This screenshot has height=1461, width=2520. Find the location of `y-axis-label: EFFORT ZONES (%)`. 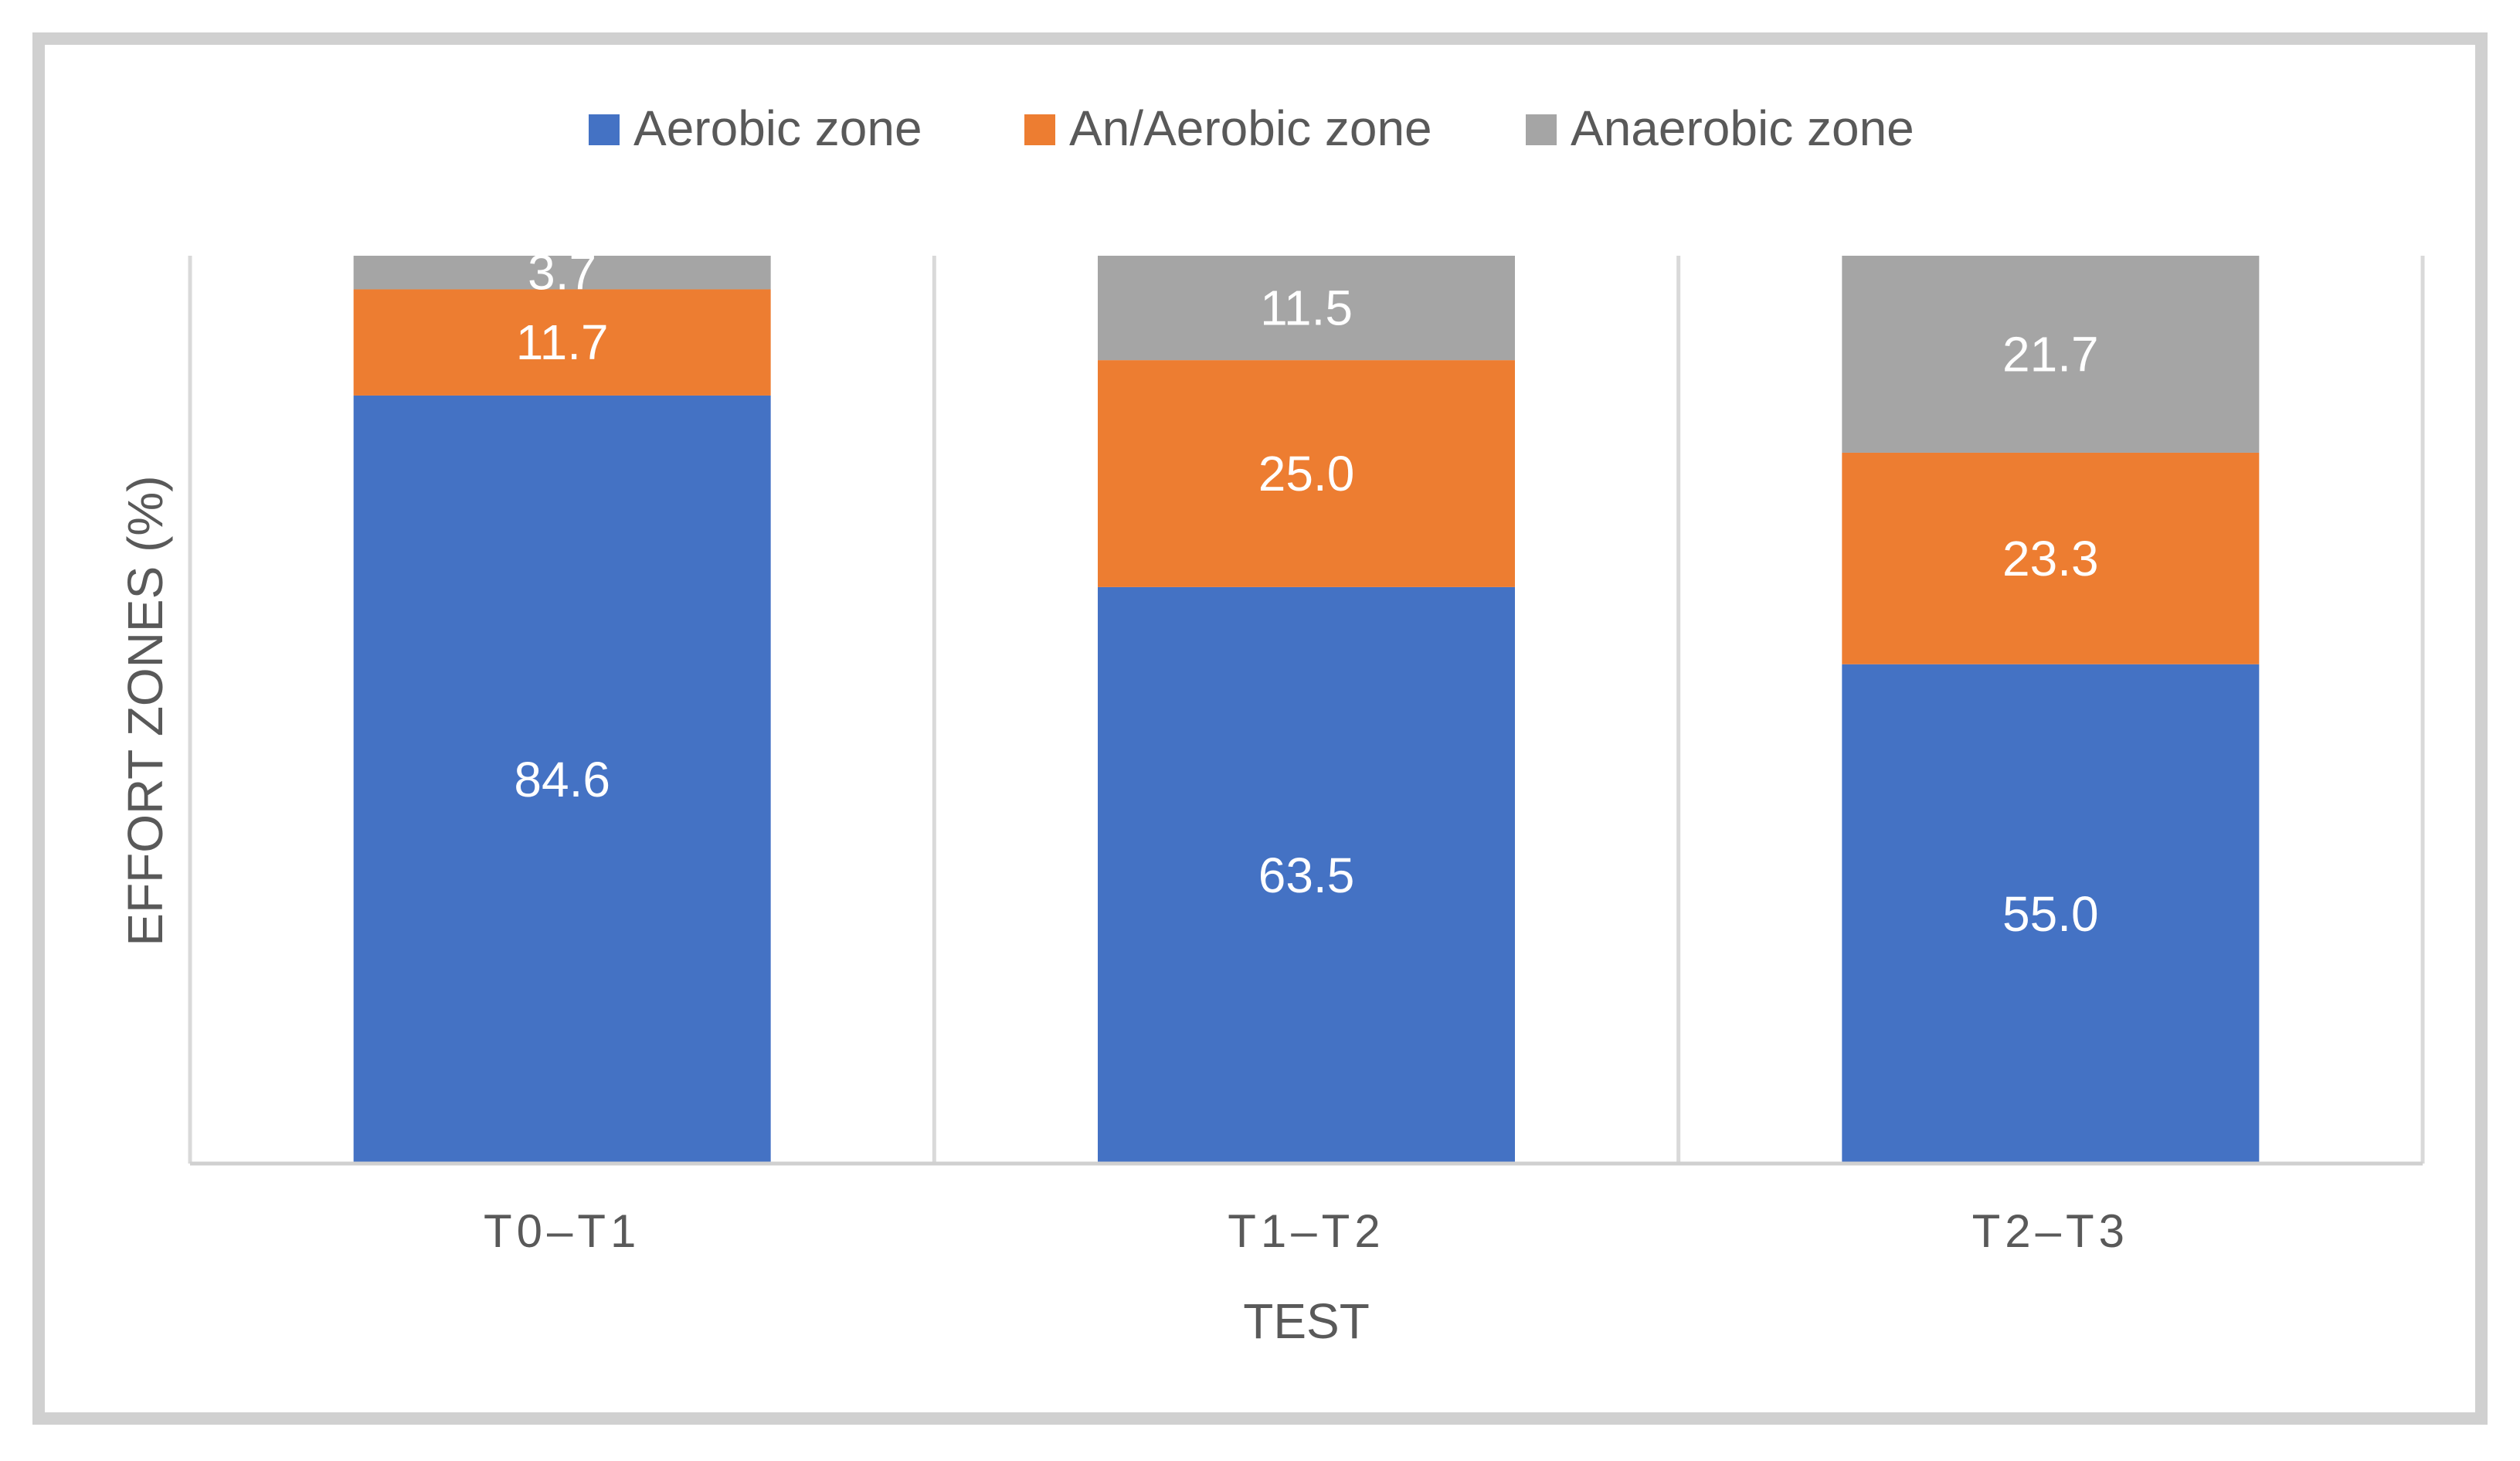

y-axis-label: EFFORT ZONES (%) is located at coordinates (145, 710).